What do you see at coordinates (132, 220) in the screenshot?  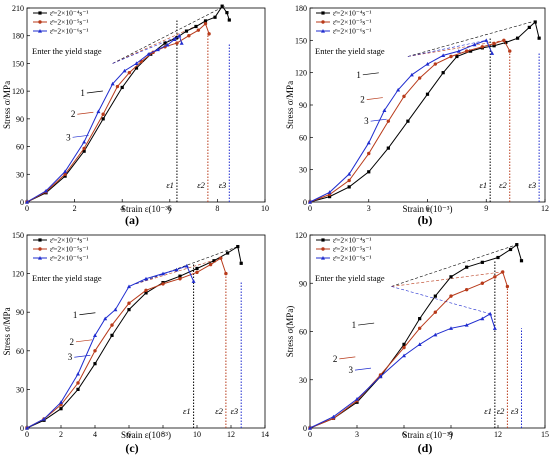 I see `panel-label: (a)` at bounding box center [132, 220].